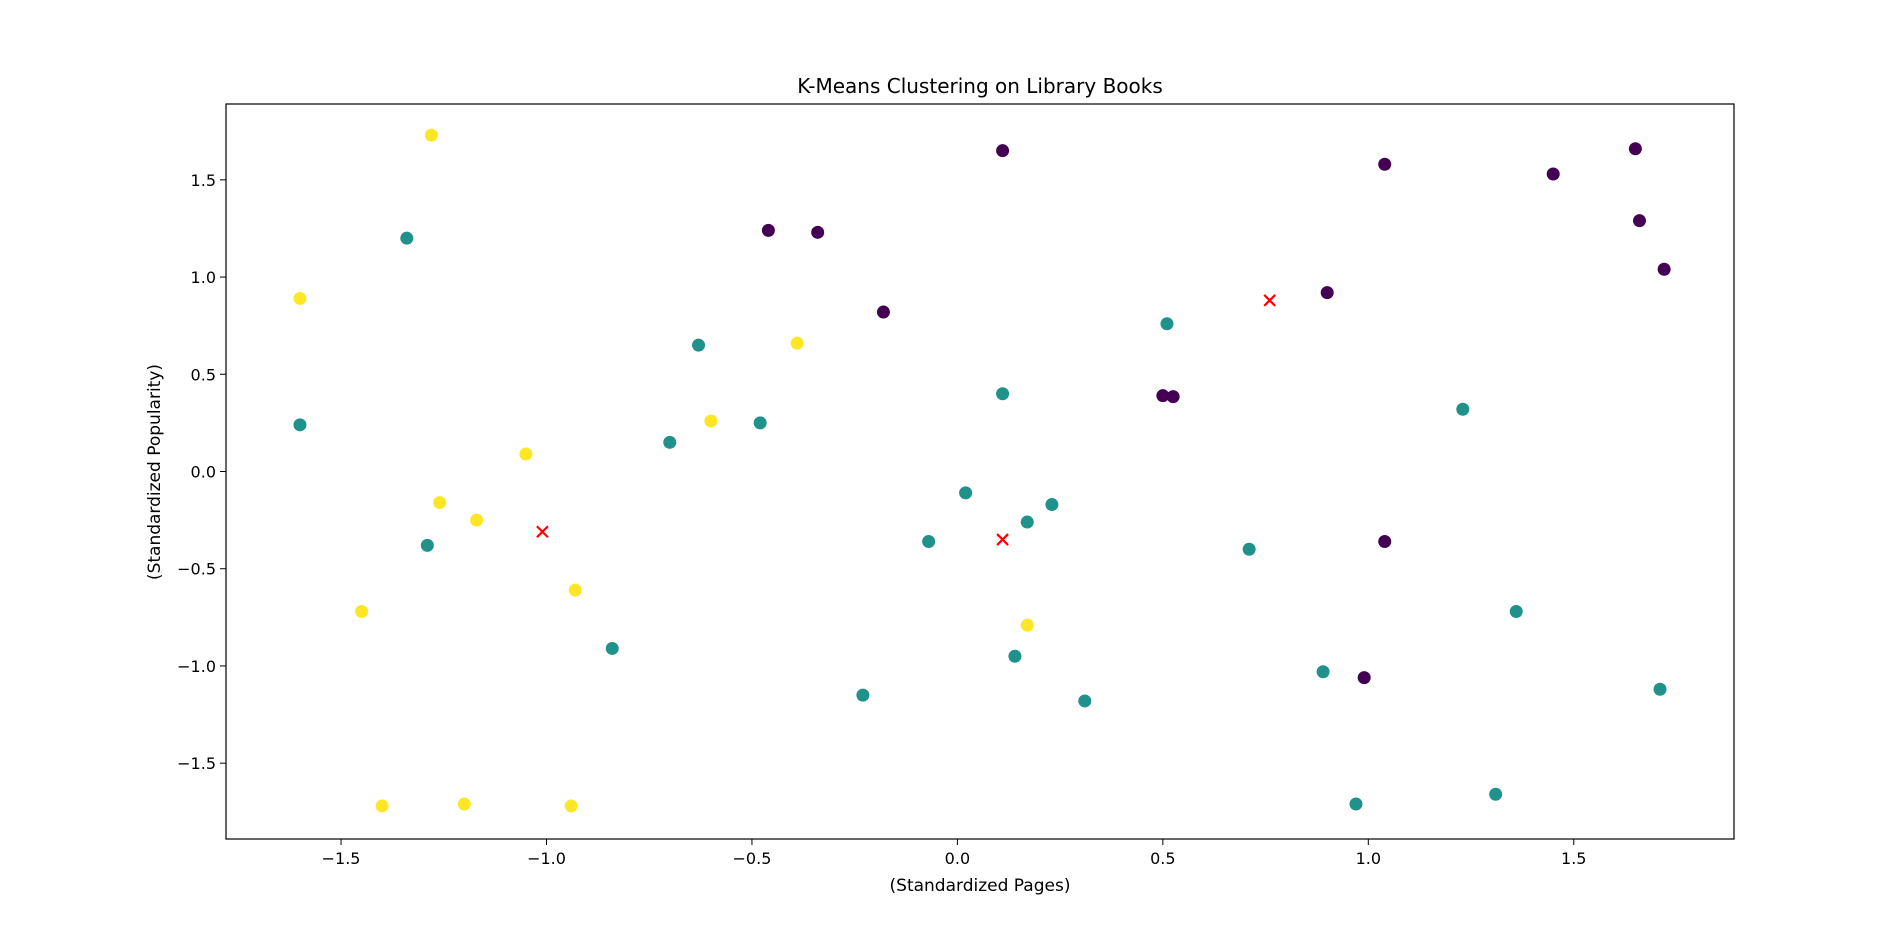  Describe the element at coordinates (155, 472) in the screenshot. I see `y-axis-label: (Standardized Popularity)` at that location.